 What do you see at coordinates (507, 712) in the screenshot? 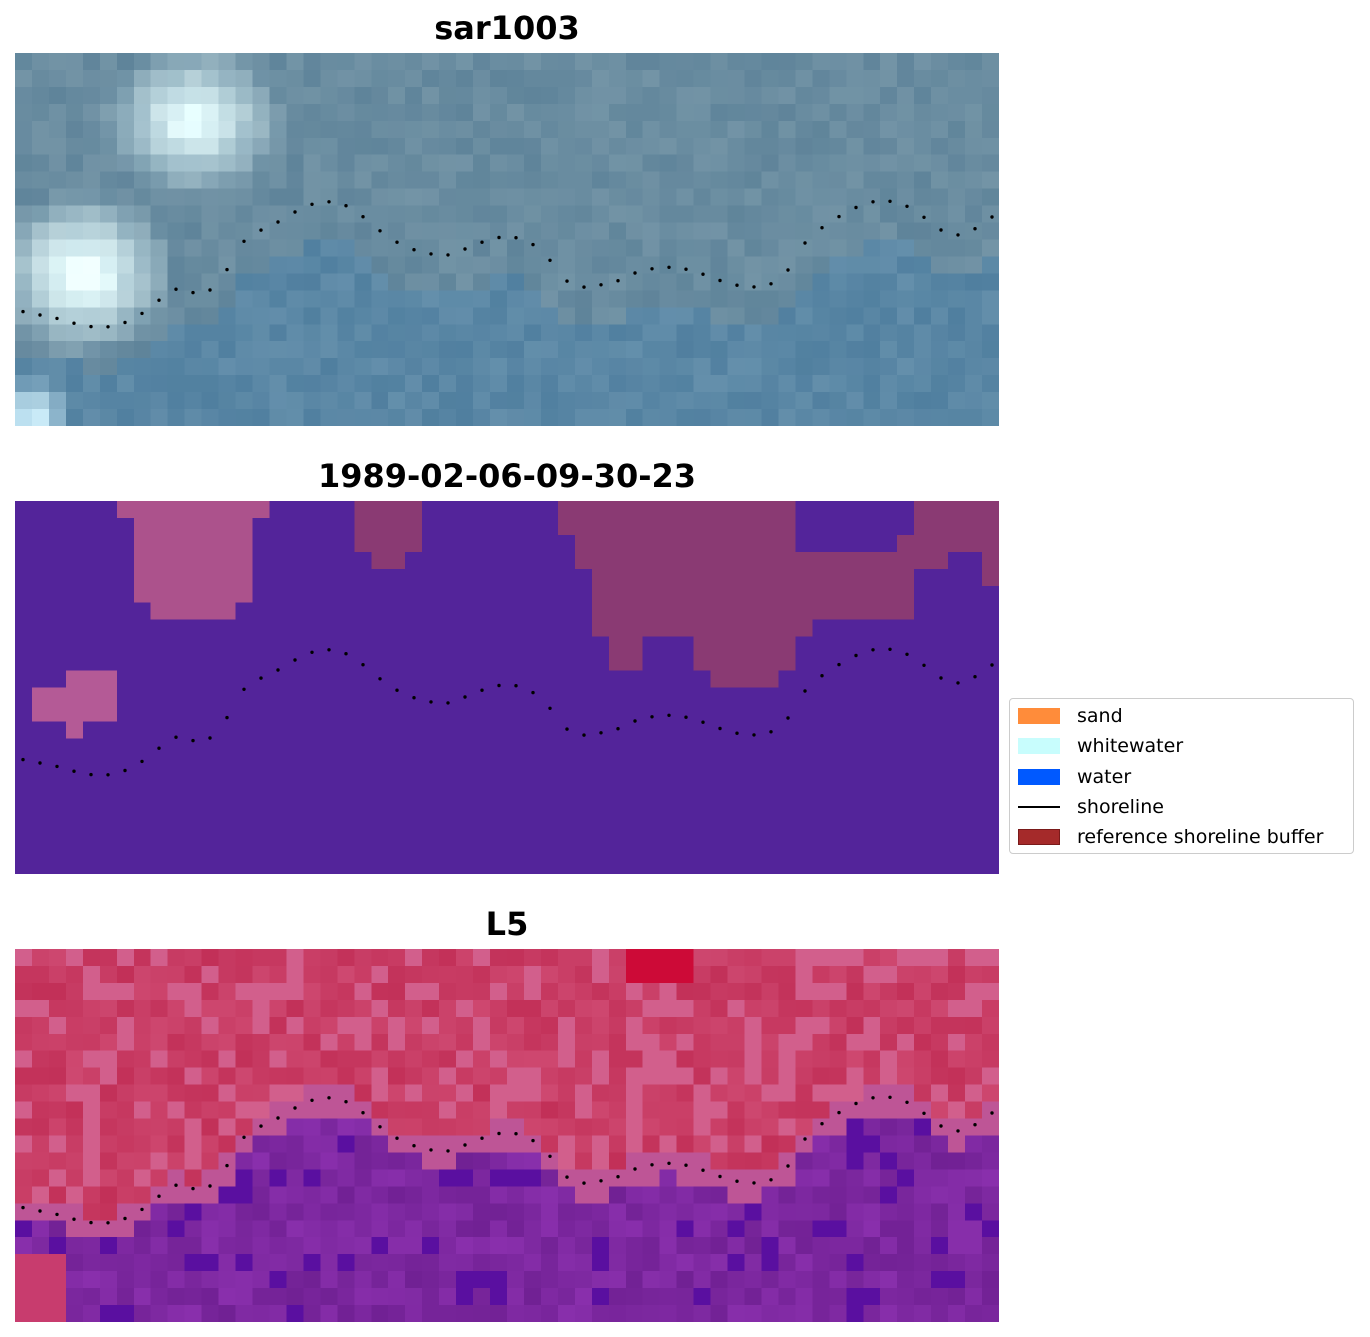
I see `shoreline-overlay` at bounding box center [507, 712].